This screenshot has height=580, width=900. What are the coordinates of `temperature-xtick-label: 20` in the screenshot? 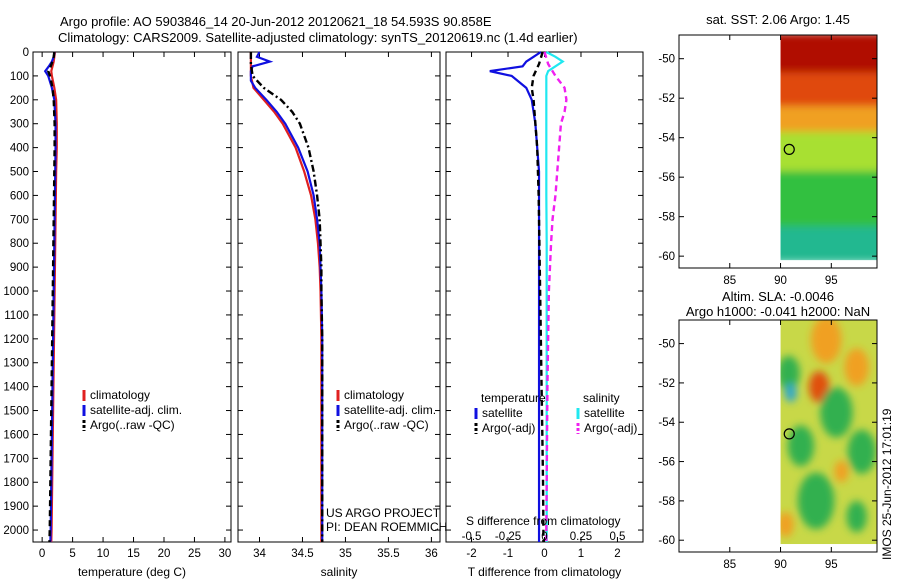 It's located at (164, 554).